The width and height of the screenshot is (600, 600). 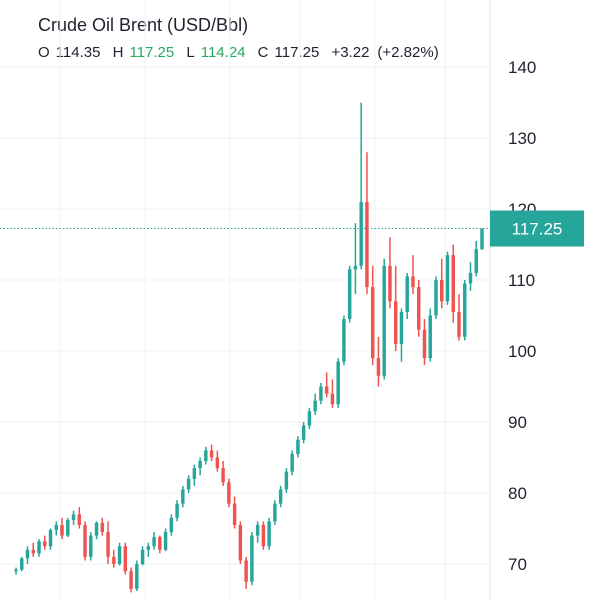 What do you see at coordinates (118, 52) in the screenshot?
I see `high-key: H` at bounding box center [118, 52].